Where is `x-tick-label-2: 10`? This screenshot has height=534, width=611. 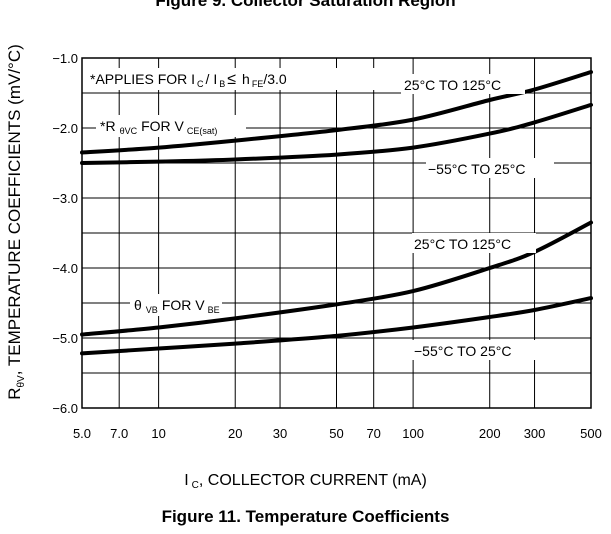 x-tick-label-2: 10 is located at coordinates (158, 433).